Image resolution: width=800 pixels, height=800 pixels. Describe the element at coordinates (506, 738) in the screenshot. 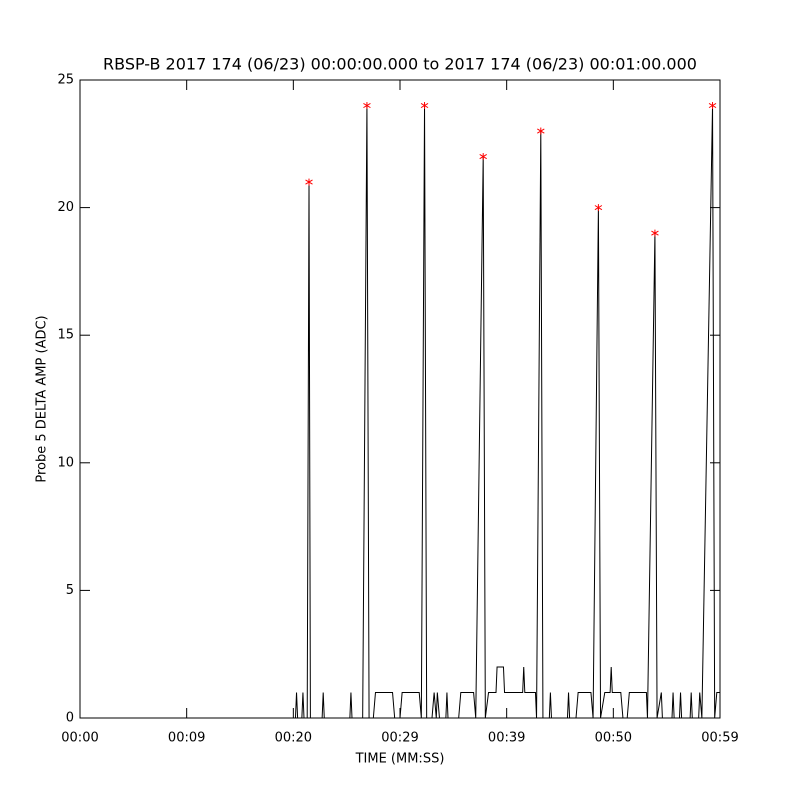

I see `x-tick-label: 00:39` at that location.